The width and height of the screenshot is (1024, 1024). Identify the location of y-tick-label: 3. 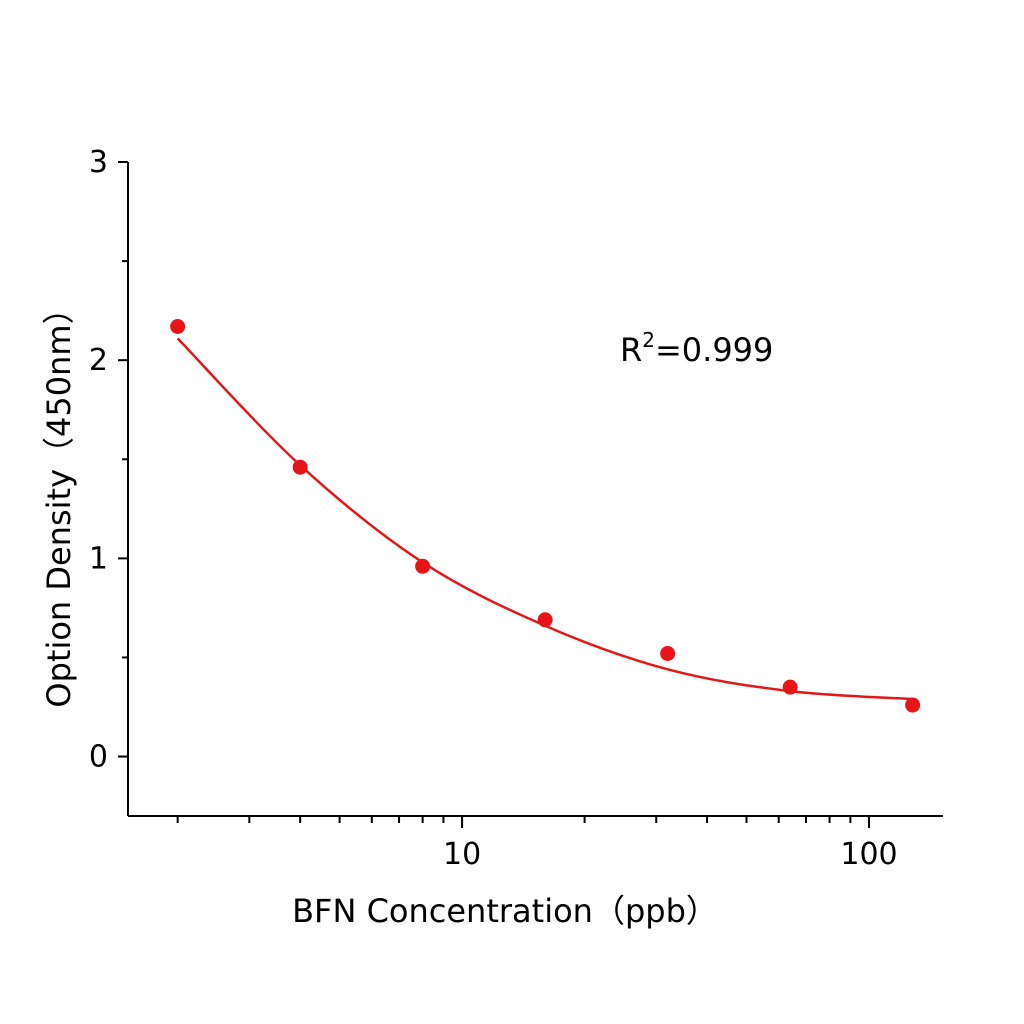
(98, 162).